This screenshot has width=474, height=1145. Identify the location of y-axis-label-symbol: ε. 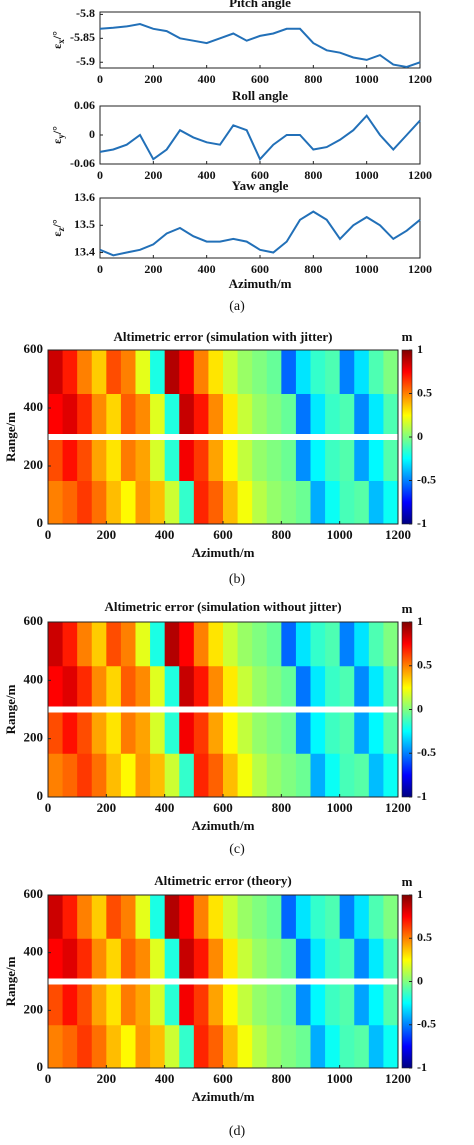
(57, 46).